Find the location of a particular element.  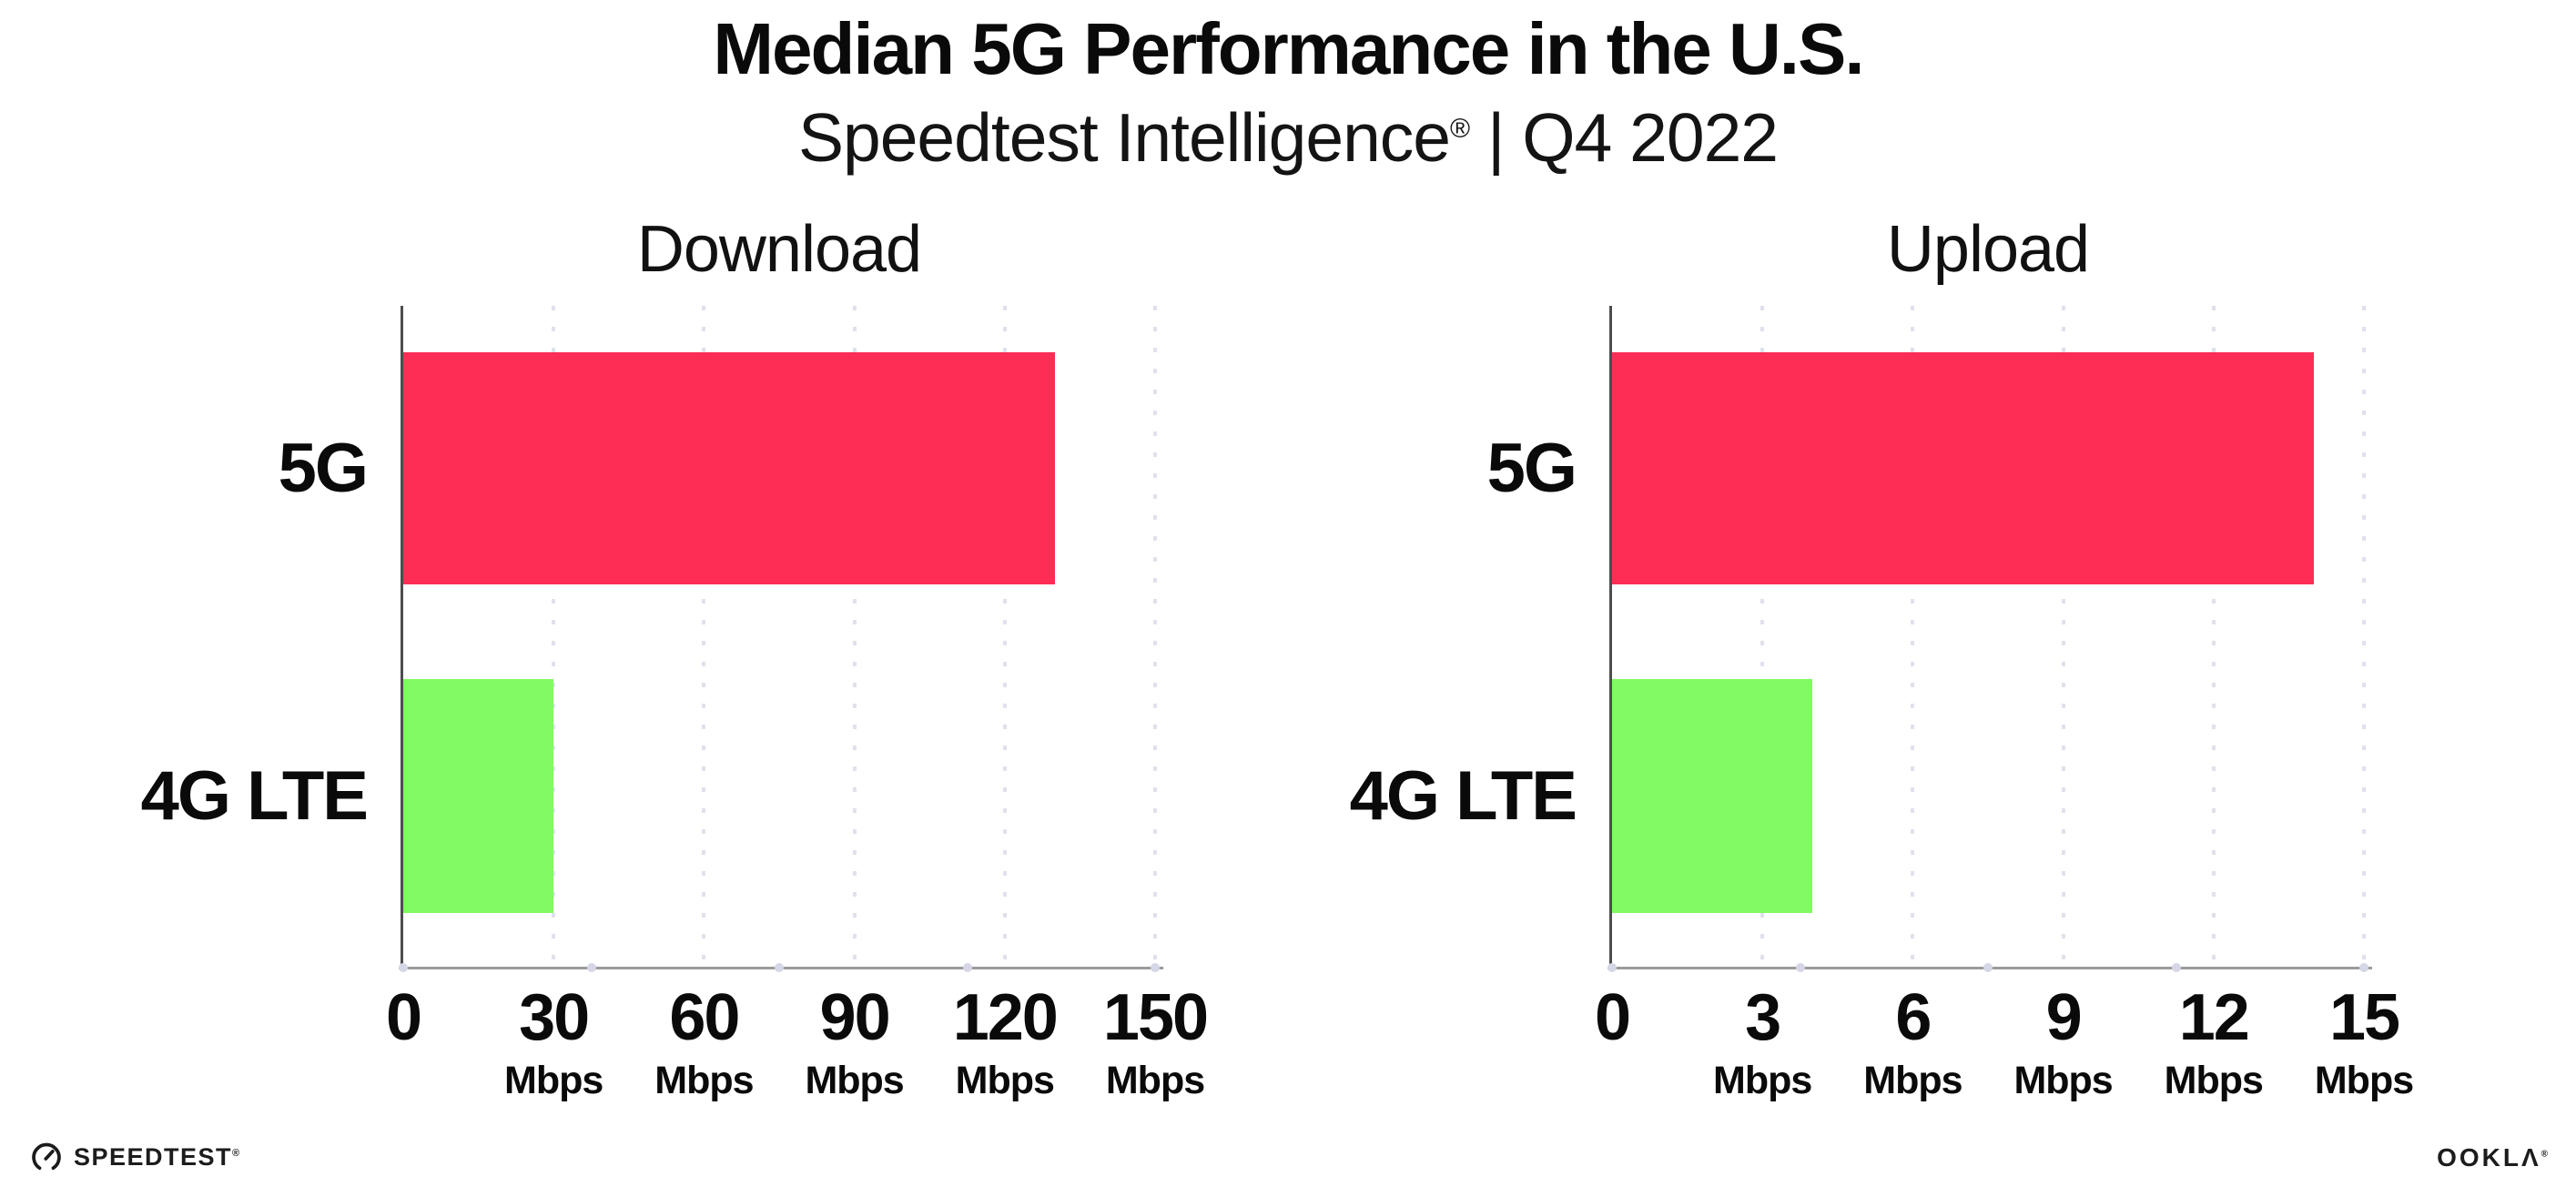

gridline-120-Mbps is located at coordinates (1005, 637).